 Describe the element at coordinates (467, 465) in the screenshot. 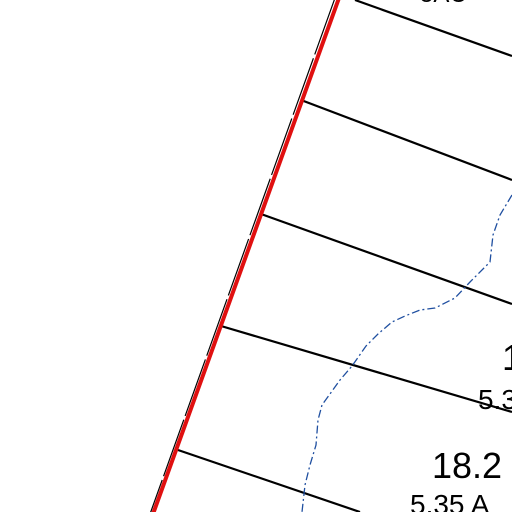

I see `parcel-label: 18.2` at that location.